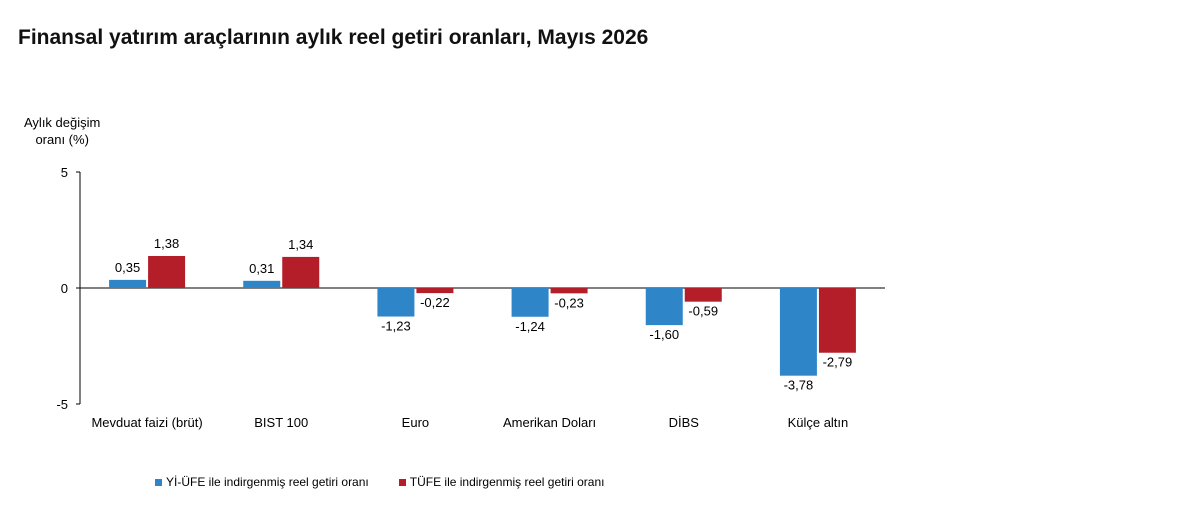 The height and width of the screenshot is (528, 1200). I want to click on data-label-series-1: -1,23, so click(396, 326).